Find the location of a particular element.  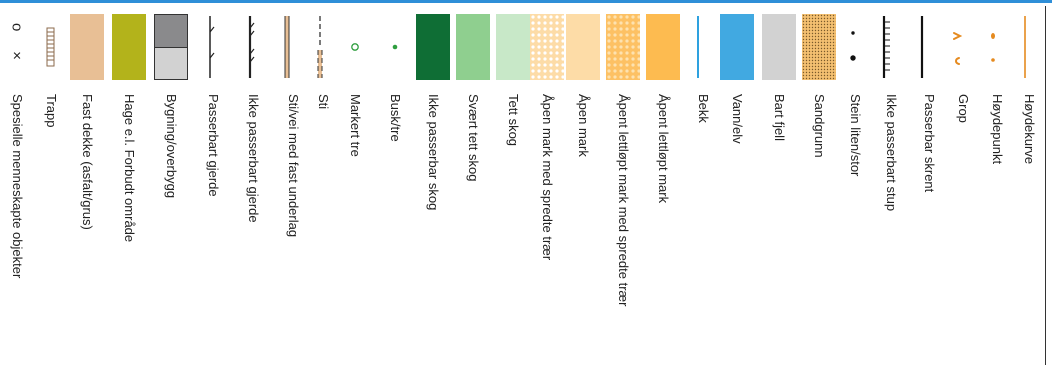

legend-item-peak: Høydepunkt is located at coordinates (997, 186).